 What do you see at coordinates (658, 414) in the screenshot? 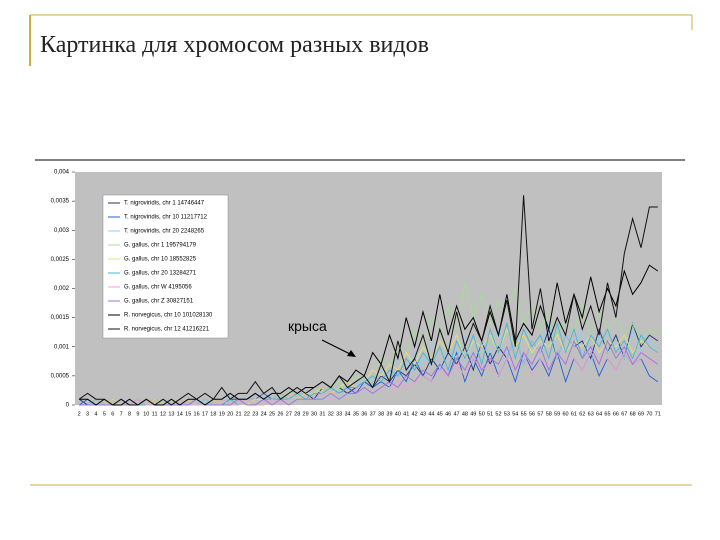
I see `x-tick-label: 71` at bounding box center [658, 414].